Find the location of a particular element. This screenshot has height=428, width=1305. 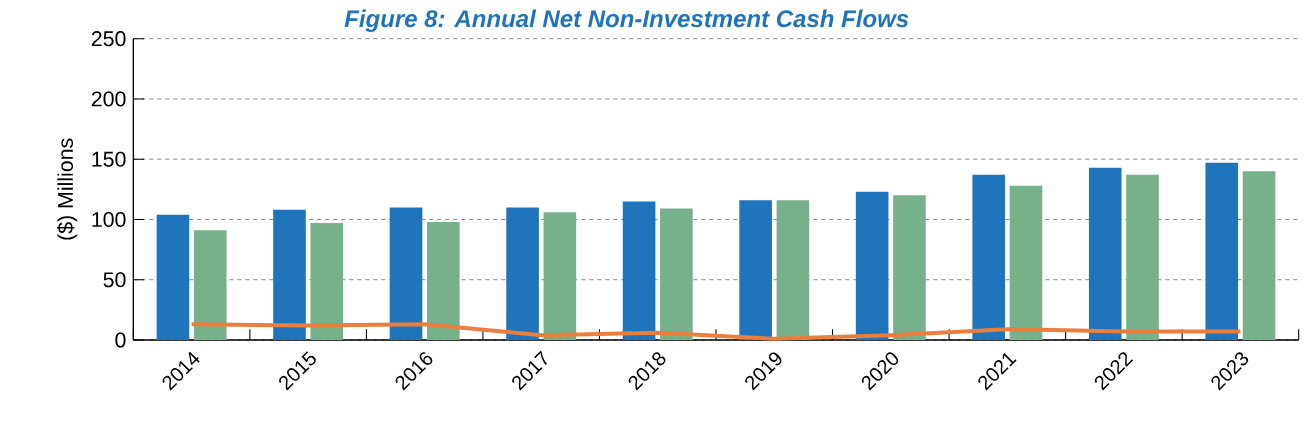

y-tick-label: 50 is located at coordinates (114, 280).